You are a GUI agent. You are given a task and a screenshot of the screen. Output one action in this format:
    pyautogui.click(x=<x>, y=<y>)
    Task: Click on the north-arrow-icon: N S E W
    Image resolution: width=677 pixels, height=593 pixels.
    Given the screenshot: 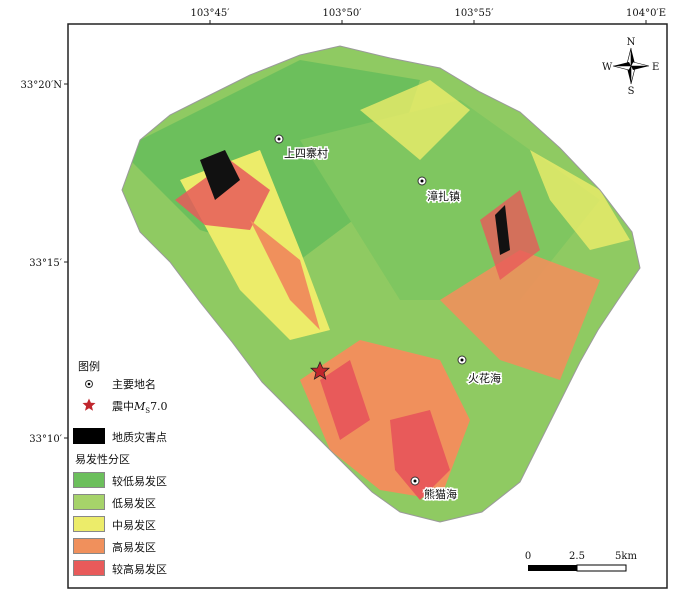 What is the action you would take?
    pyautogui.click(x=630, y=67)
    